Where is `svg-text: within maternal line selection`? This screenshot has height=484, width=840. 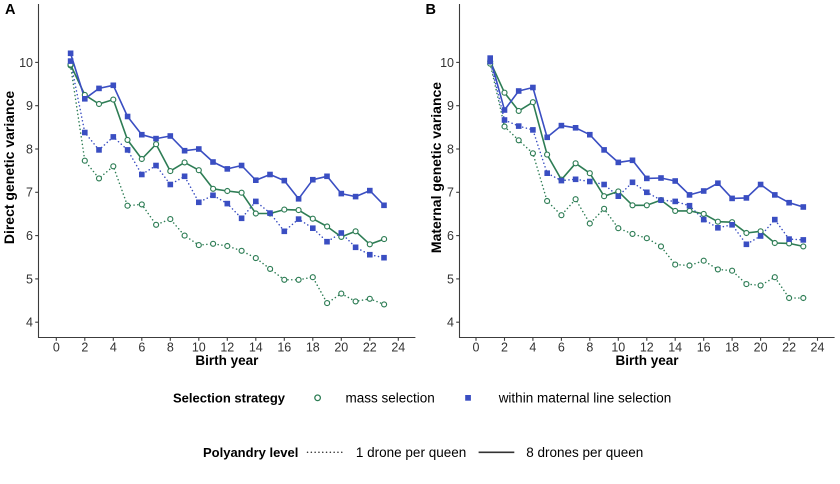
svg-text: within maternal line selection is located at coordinates (585, 397).